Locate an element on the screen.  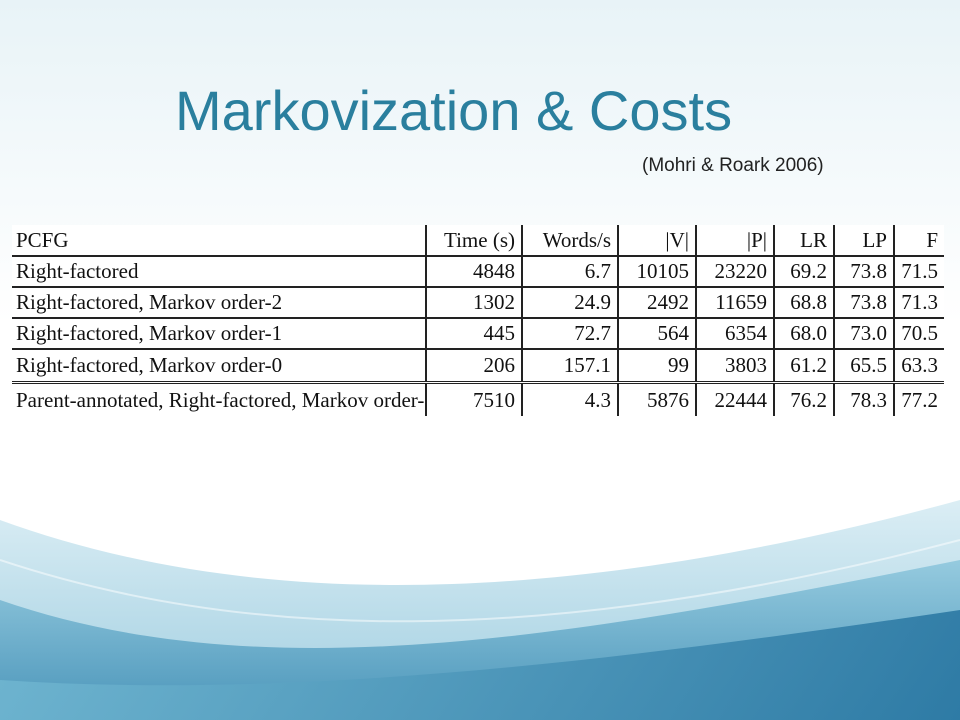
table-cell: 71.5 is located at coordinates (918, 272).